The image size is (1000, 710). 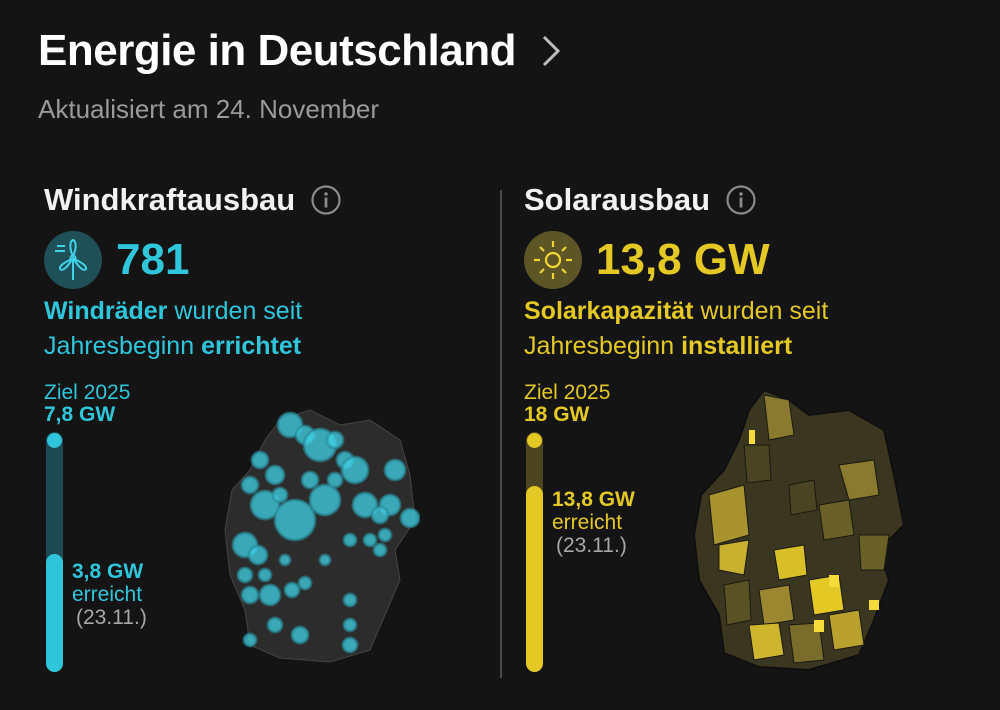 What do you see at coordinates (153, 259) in the screenshot?
I see `wind-count: 781` at bounding box center [153, 259].